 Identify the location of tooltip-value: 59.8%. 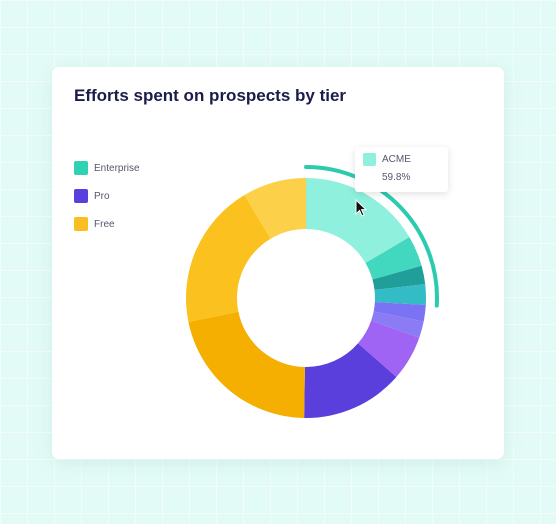
(396, 177).